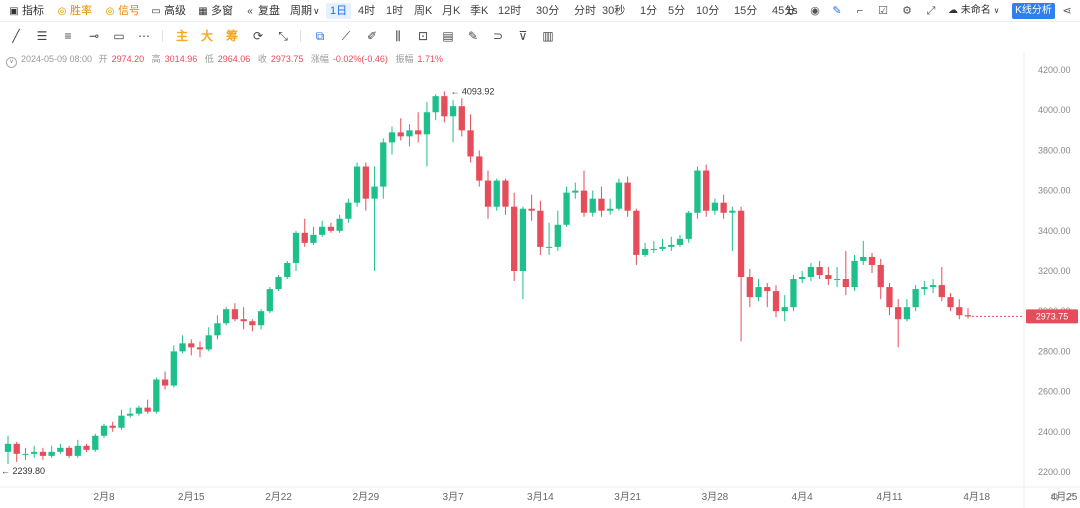 The height and width of the screenshot is (508, 1080). Describe the element at coordinates (278, 497) in the screenshot. I see `time-tick-label: 2月22` at that location.